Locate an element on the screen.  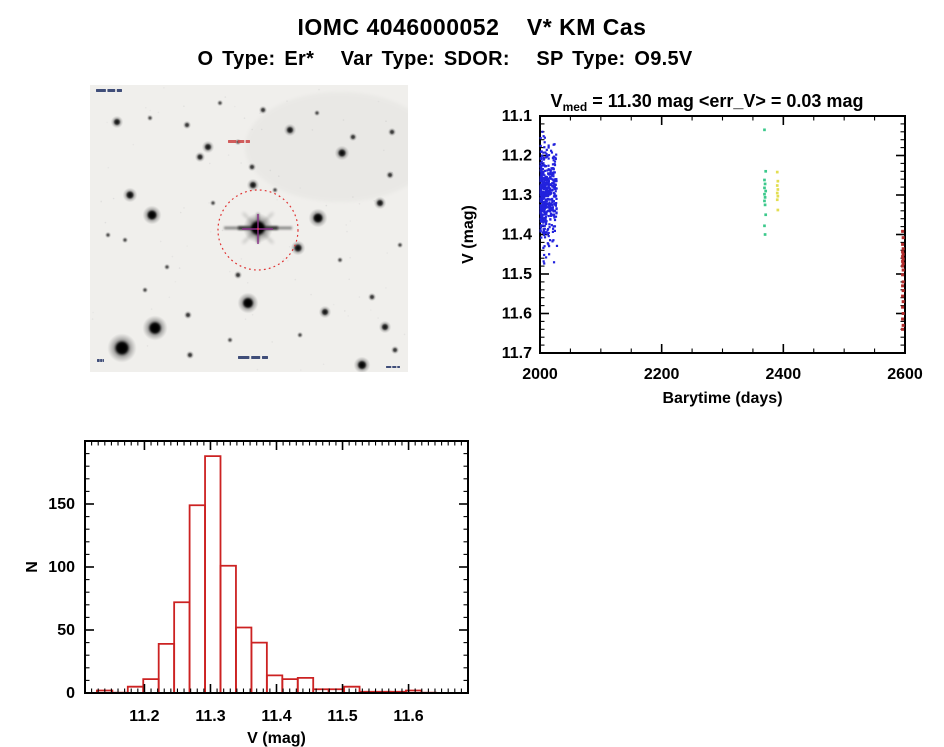
series-epoch-3-yellow is located at coordinates (777, 191).